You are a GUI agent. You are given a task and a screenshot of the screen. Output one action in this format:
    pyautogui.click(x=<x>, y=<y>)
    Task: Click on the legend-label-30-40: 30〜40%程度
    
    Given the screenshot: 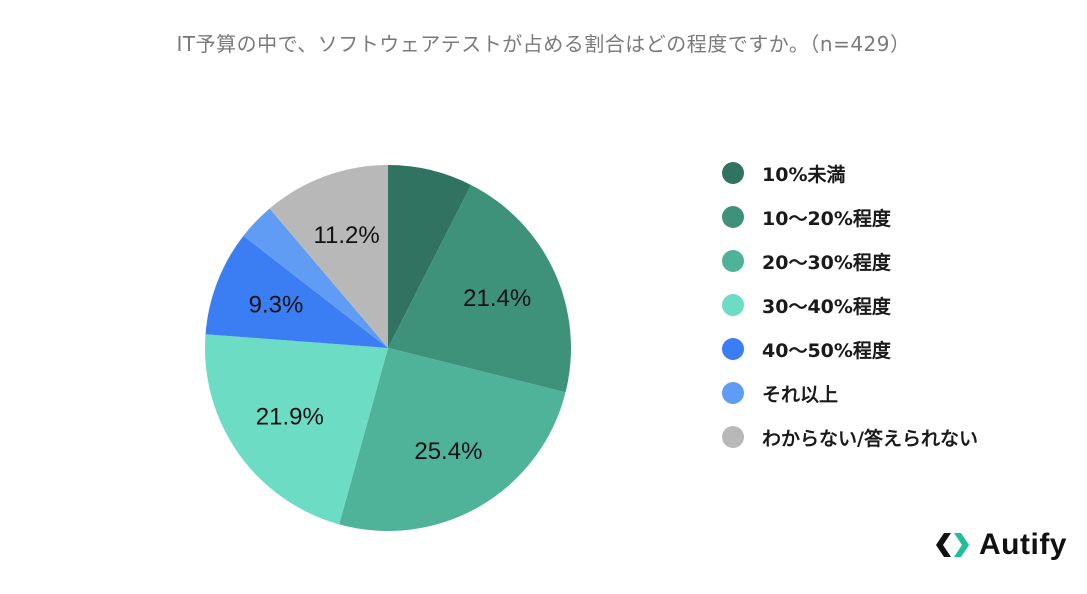 What is the action you would take?
    pyautogui.click(x=826, y=306)
    